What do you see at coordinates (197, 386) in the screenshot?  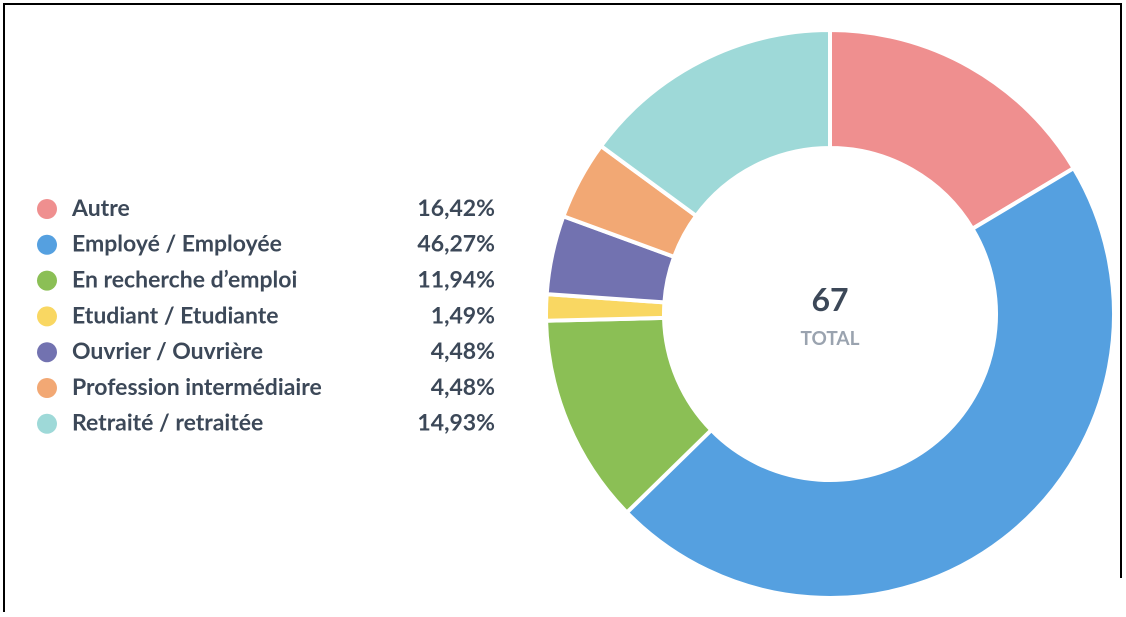 I see `legend-label: Profession intermédiaire` at bounding box center [197, 386].